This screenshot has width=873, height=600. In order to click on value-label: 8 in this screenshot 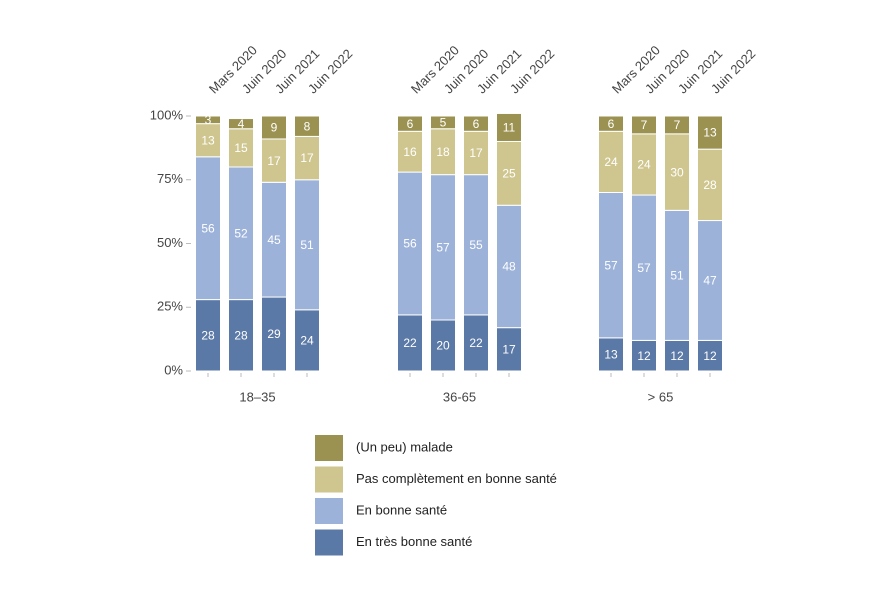, I will do `click(307, 126)`.